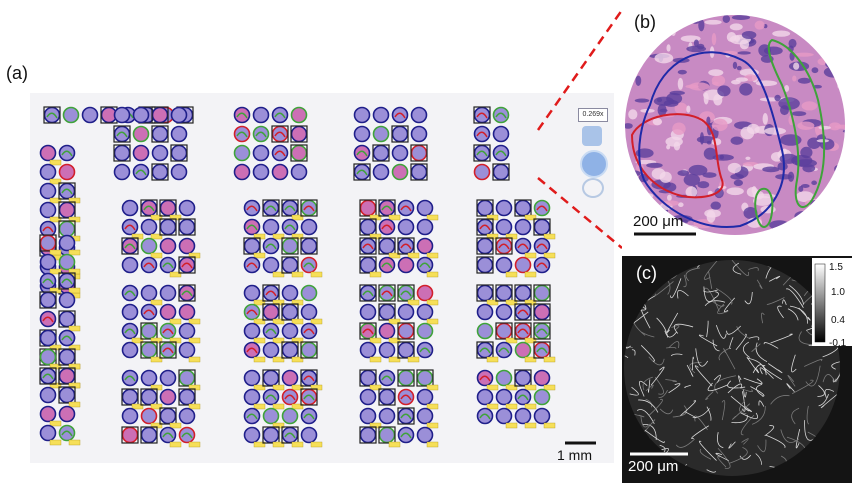 The width and height of the screenshot is (852, 488). Describe the element at coordinates (838, 320) in the screenshot. I see `colorbar-tick-3: 0.4` at that location.